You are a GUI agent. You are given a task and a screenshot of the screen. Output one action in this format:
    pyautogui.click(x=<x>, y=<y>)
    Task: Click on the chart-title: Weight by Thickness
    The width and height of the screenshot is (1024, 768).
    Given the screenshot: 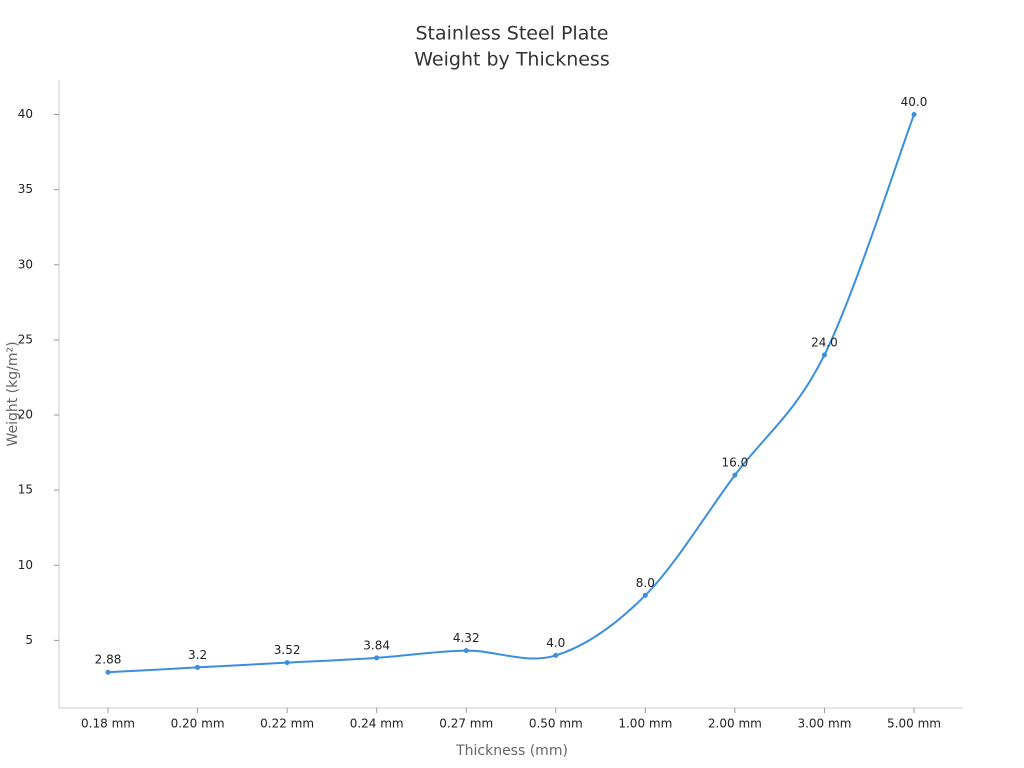 What is the action you would take?
    pyautogui.click(x=511, y=60)
    